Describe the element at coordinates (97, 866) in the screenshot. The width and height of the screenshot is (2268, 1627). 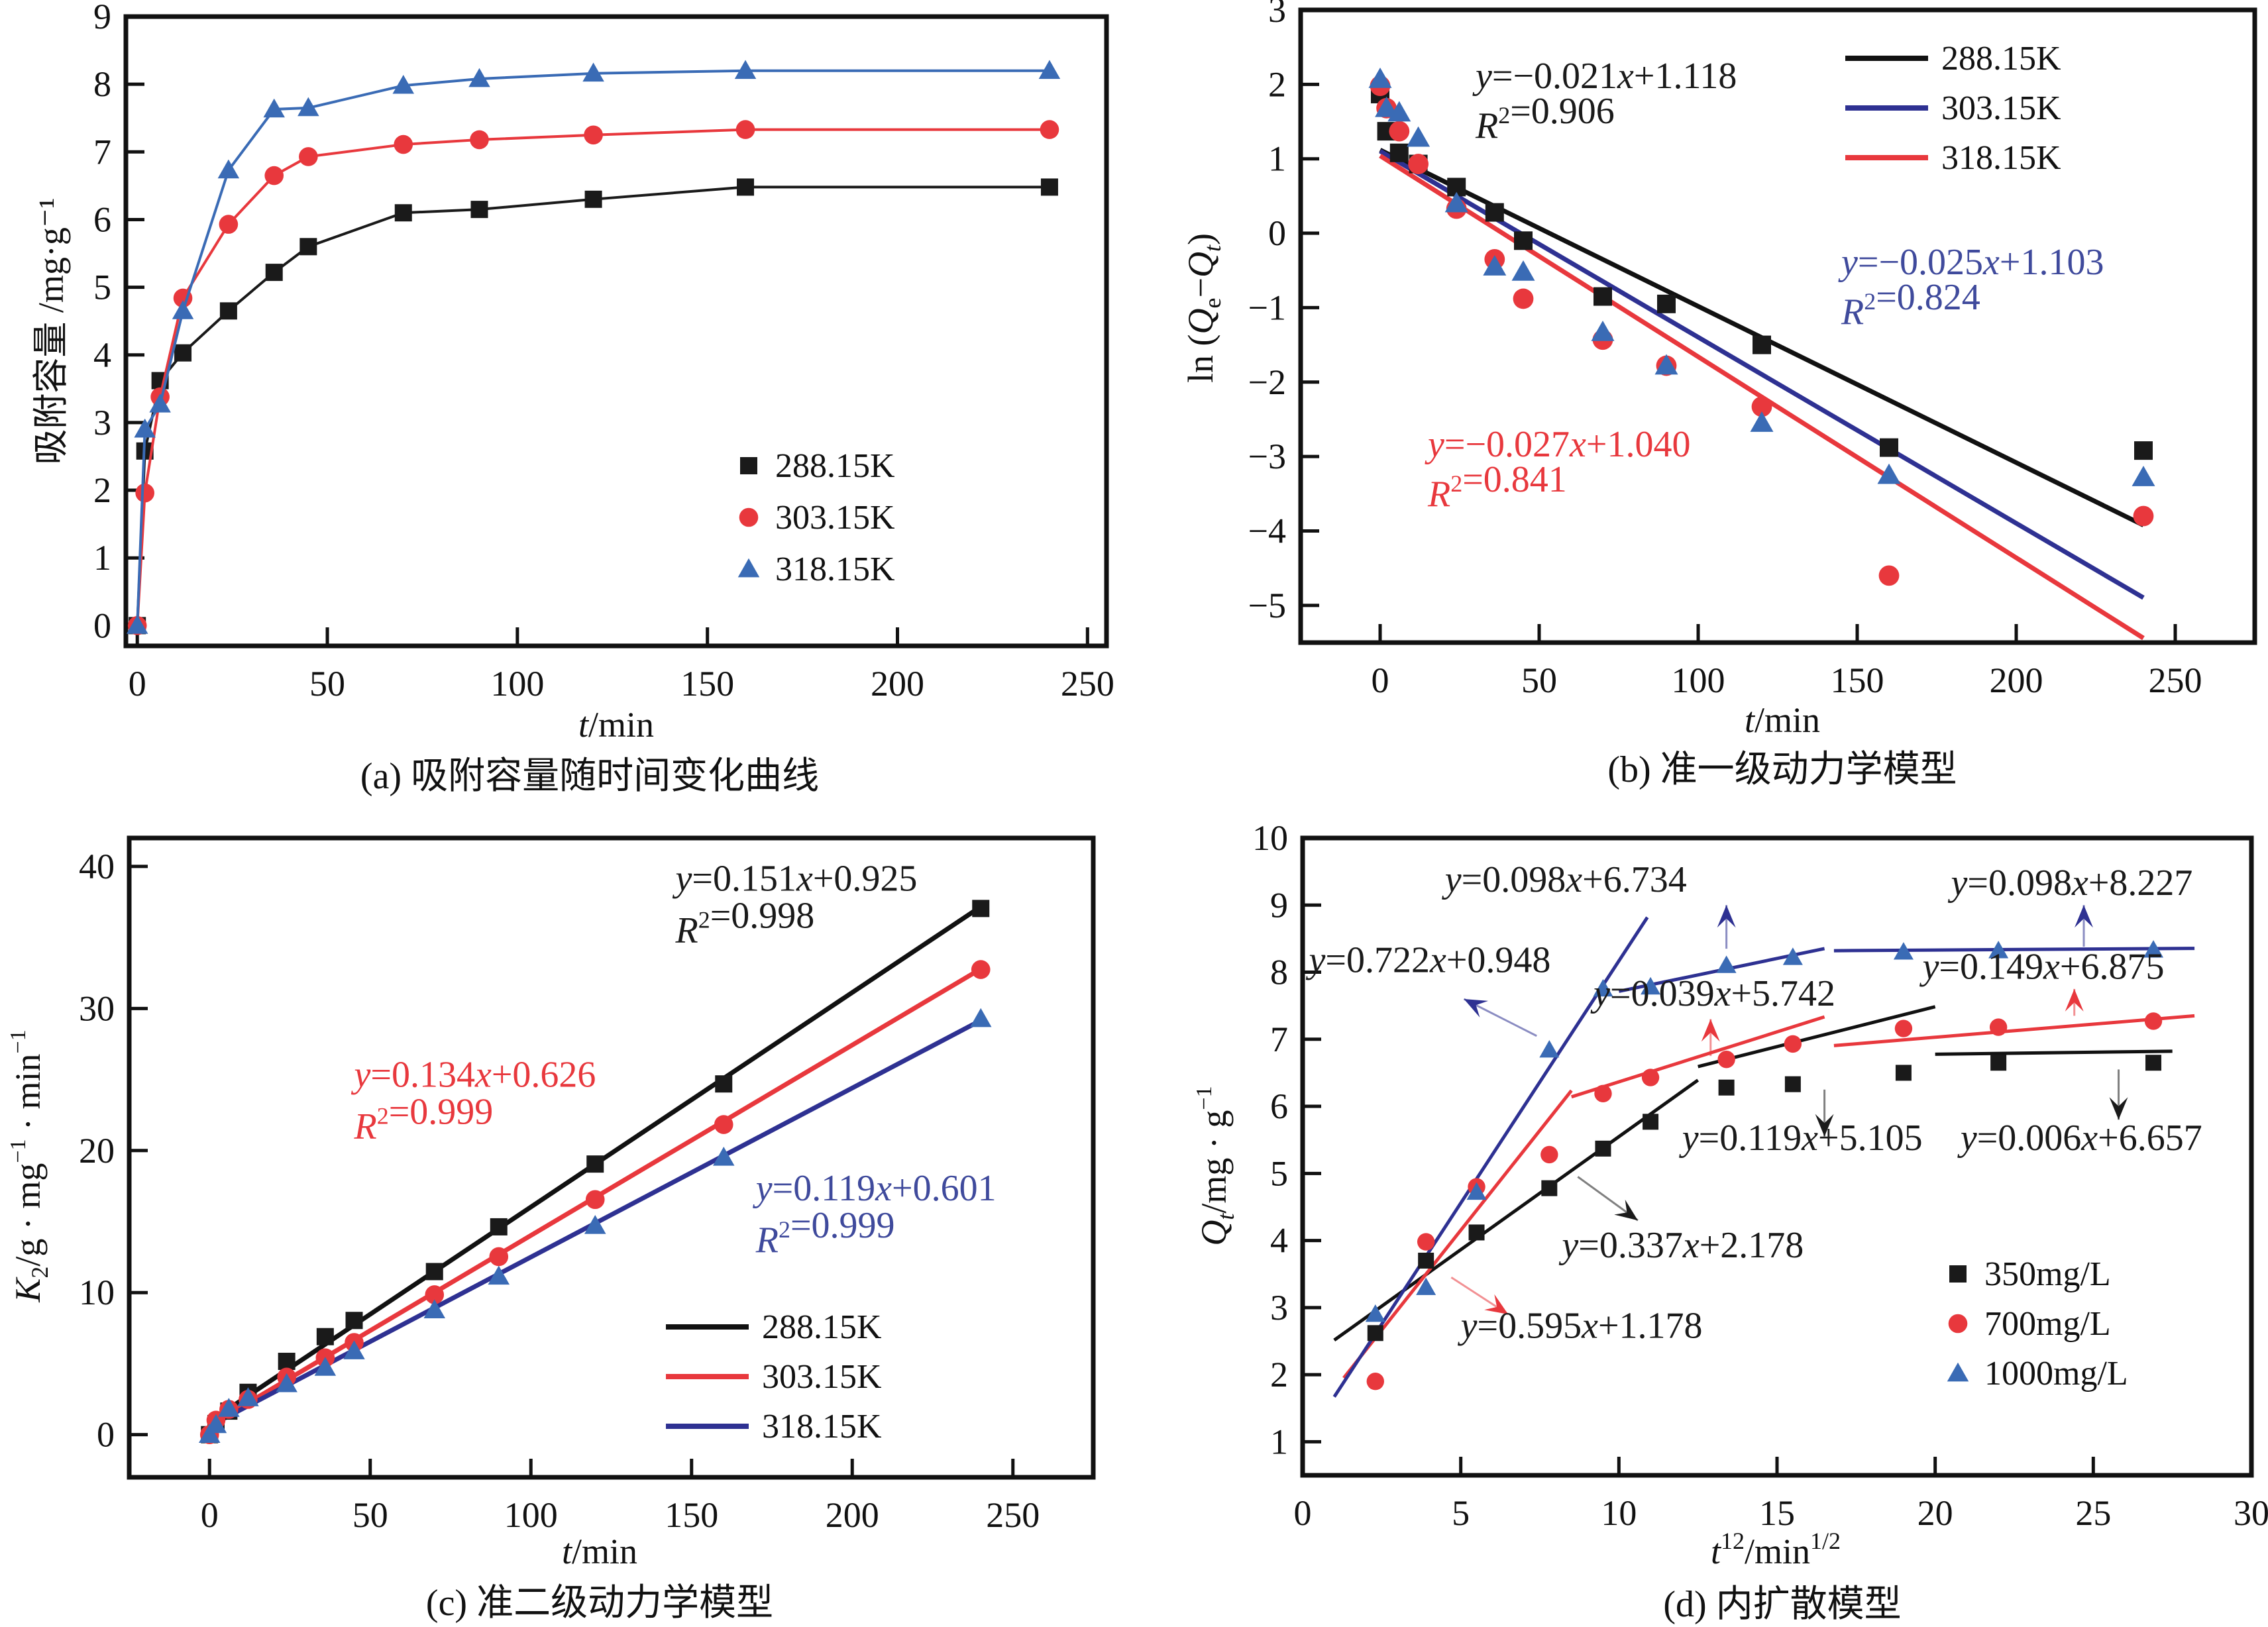
I see `y-tick-label: 40` at that location.